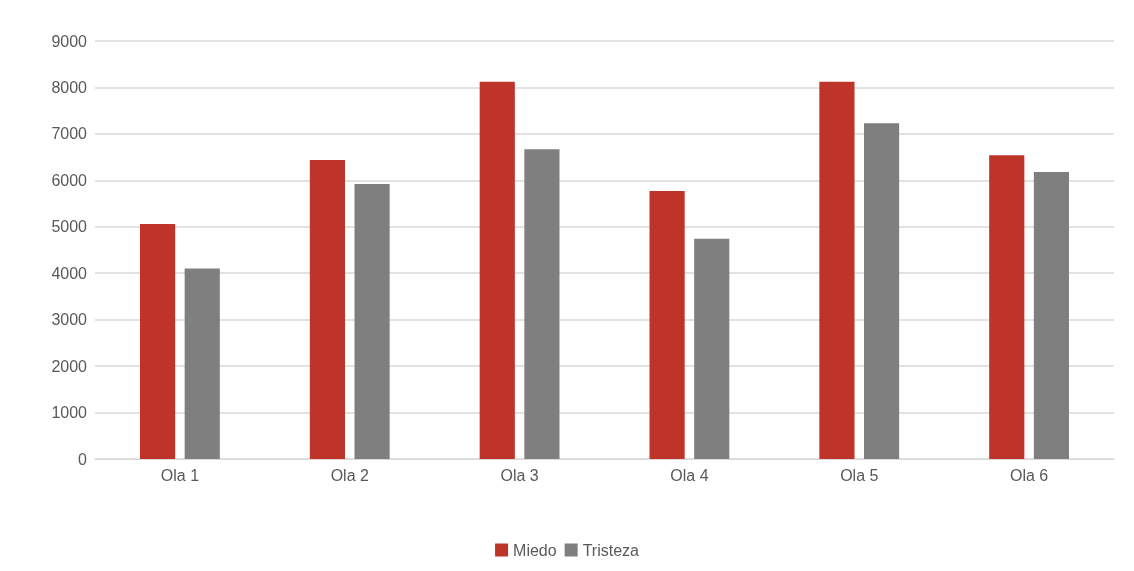 The width and height of the screenshot is (1134, 571). I want to click on y-tick-label: 6000, so click(69, 180).